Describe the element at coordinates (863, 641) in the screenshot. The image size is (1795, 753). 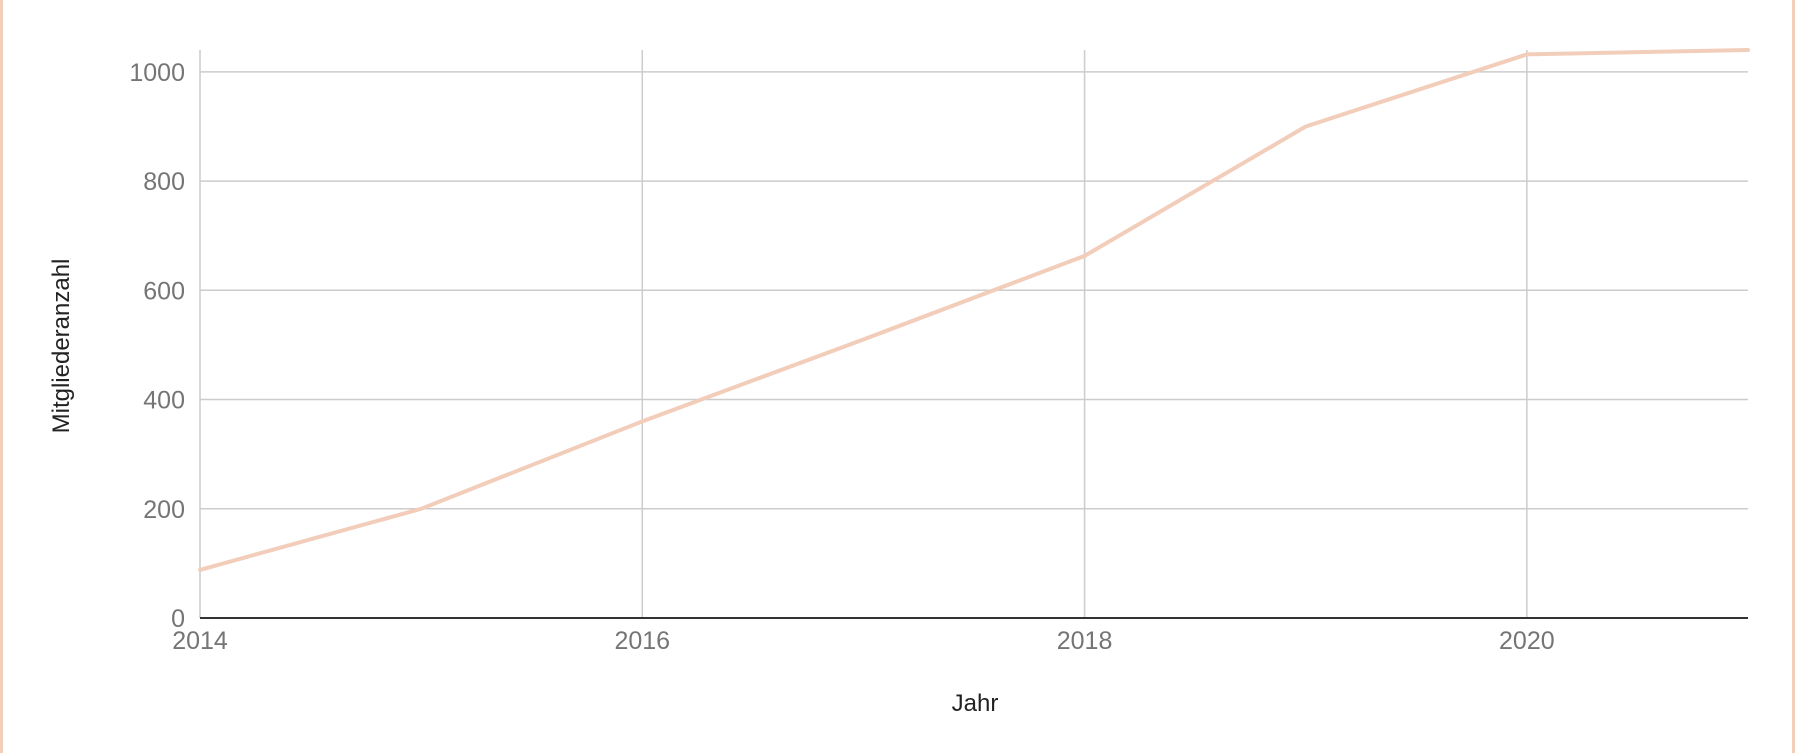
I see `x-tick-labels: 2014 2016 2018 2020` at that location.